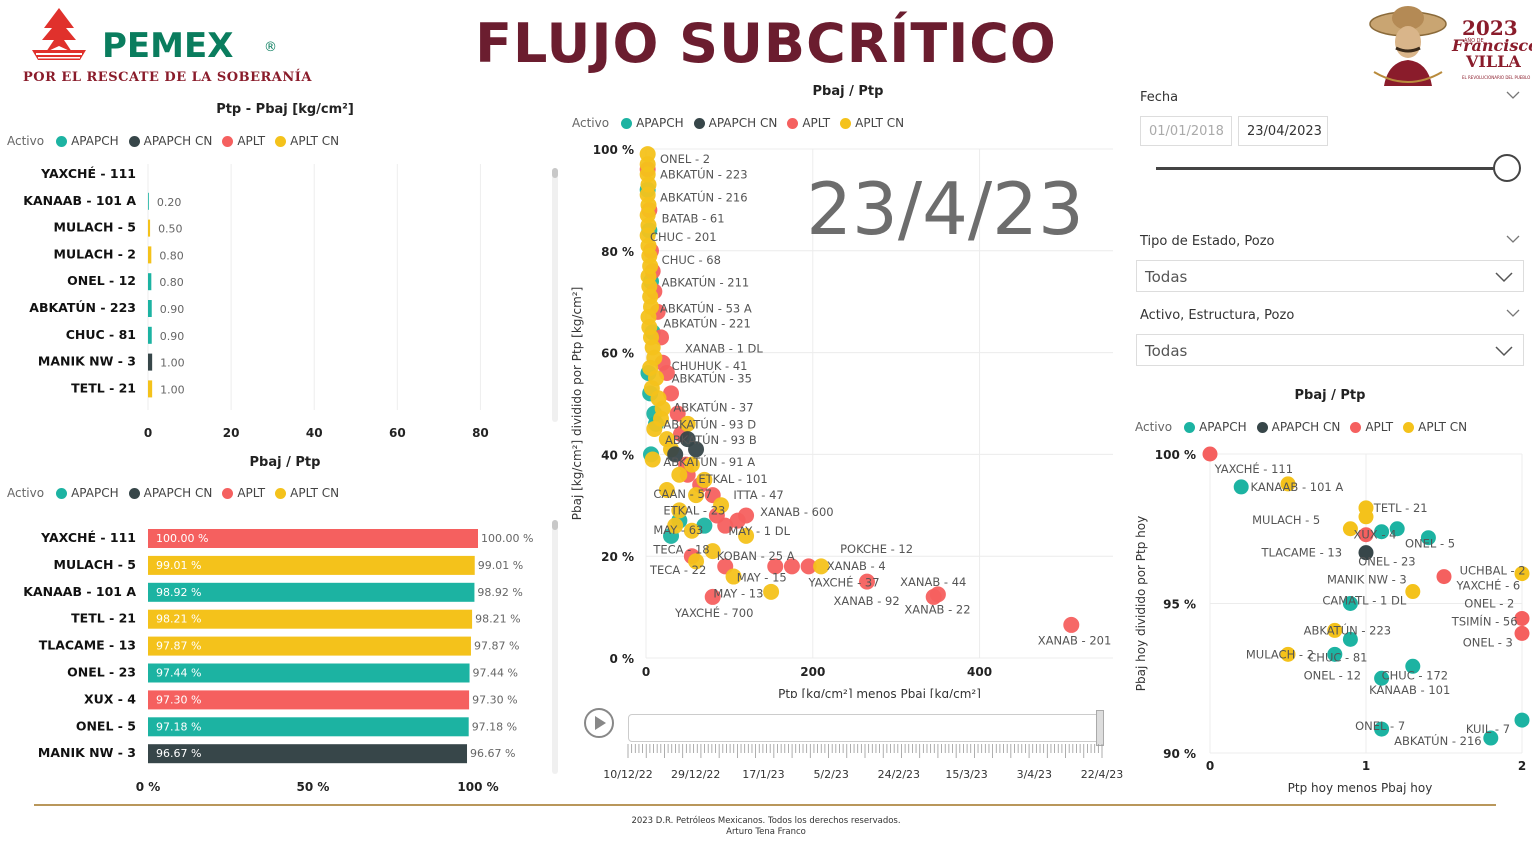 The height and width of the screenshot is (856, 1532). What do you see at coordinates (738, 593) in the screenshot?
I see `point-label: MAY - 13` at bounding box center [738, 593].